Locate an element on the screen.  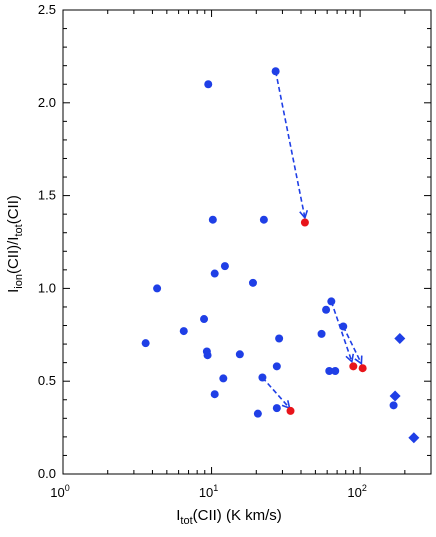
y-tick-label: 1.5 is located at coordinates (47, 195).